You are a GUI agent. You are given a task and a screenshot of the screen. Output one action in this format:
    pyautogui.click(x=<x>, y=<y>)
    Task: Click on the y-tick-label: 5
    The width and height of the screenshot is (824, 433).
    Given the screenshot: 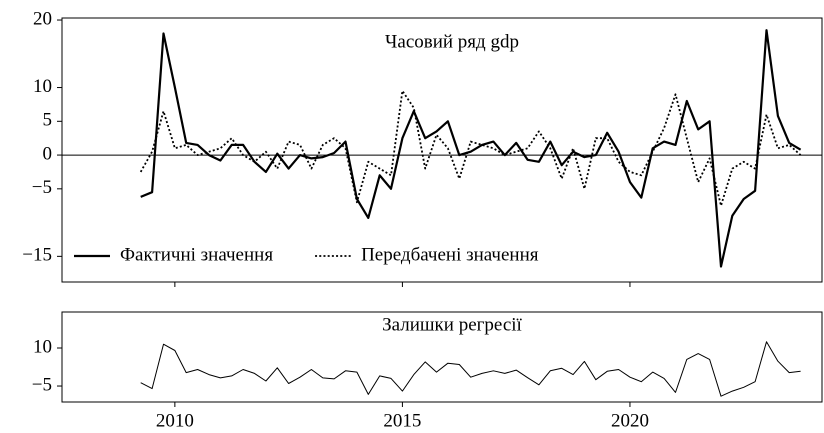 What is the action you would take?
    pyautogui.click(x=48, y=120)
    